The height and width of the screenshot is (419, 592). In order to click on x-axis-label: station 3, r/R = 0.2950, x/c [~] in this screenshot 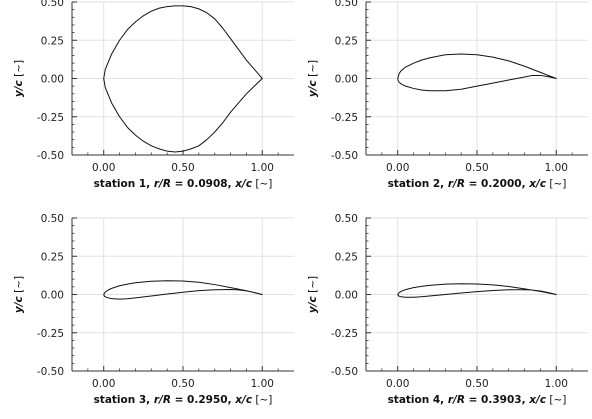, I will do `click(183, 400)`.